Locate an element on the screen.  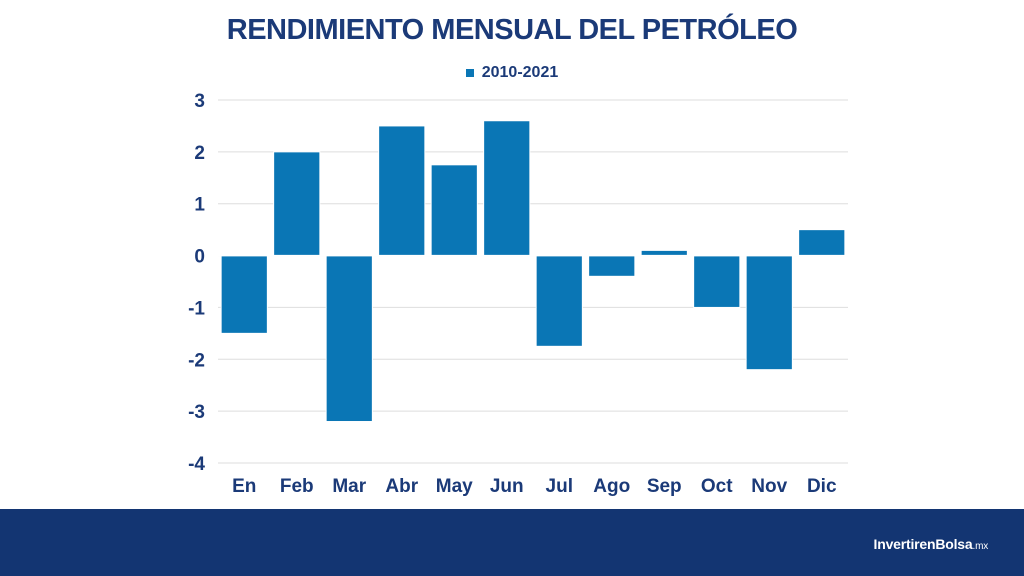
bar-feb is located at coordinates (297, 204).